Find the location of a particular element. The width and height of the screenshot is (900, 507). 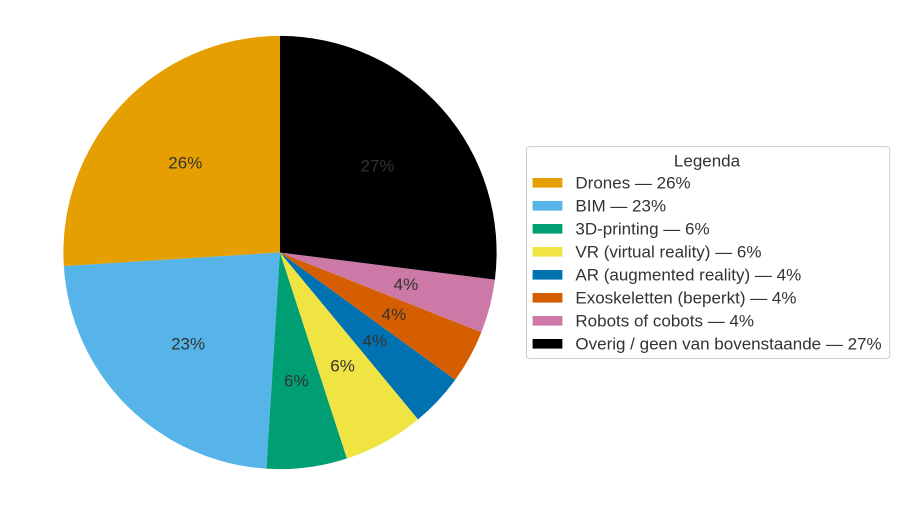

svg-text: AR (augmented reality) — 4% is located at coordinates (688, 275).